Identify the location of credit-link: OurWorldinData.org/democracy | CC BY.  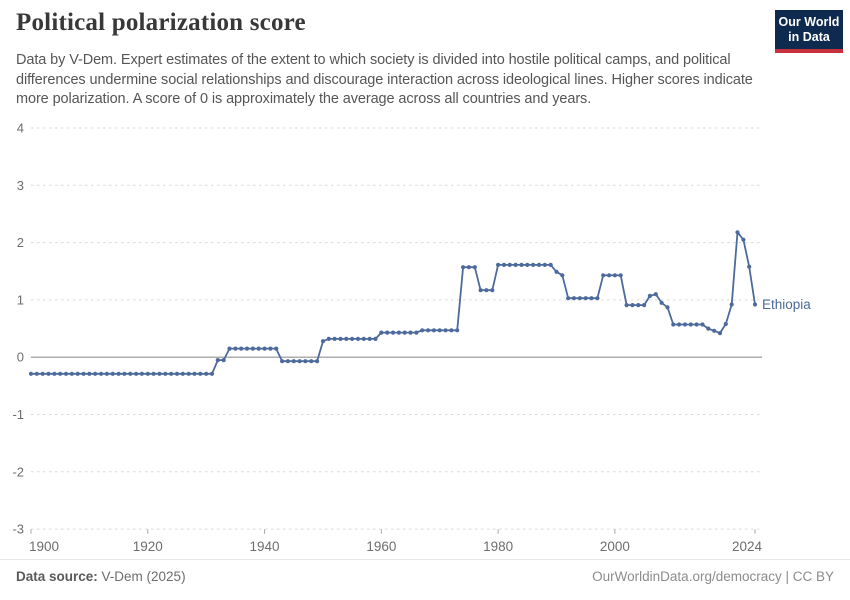
(713, 576).